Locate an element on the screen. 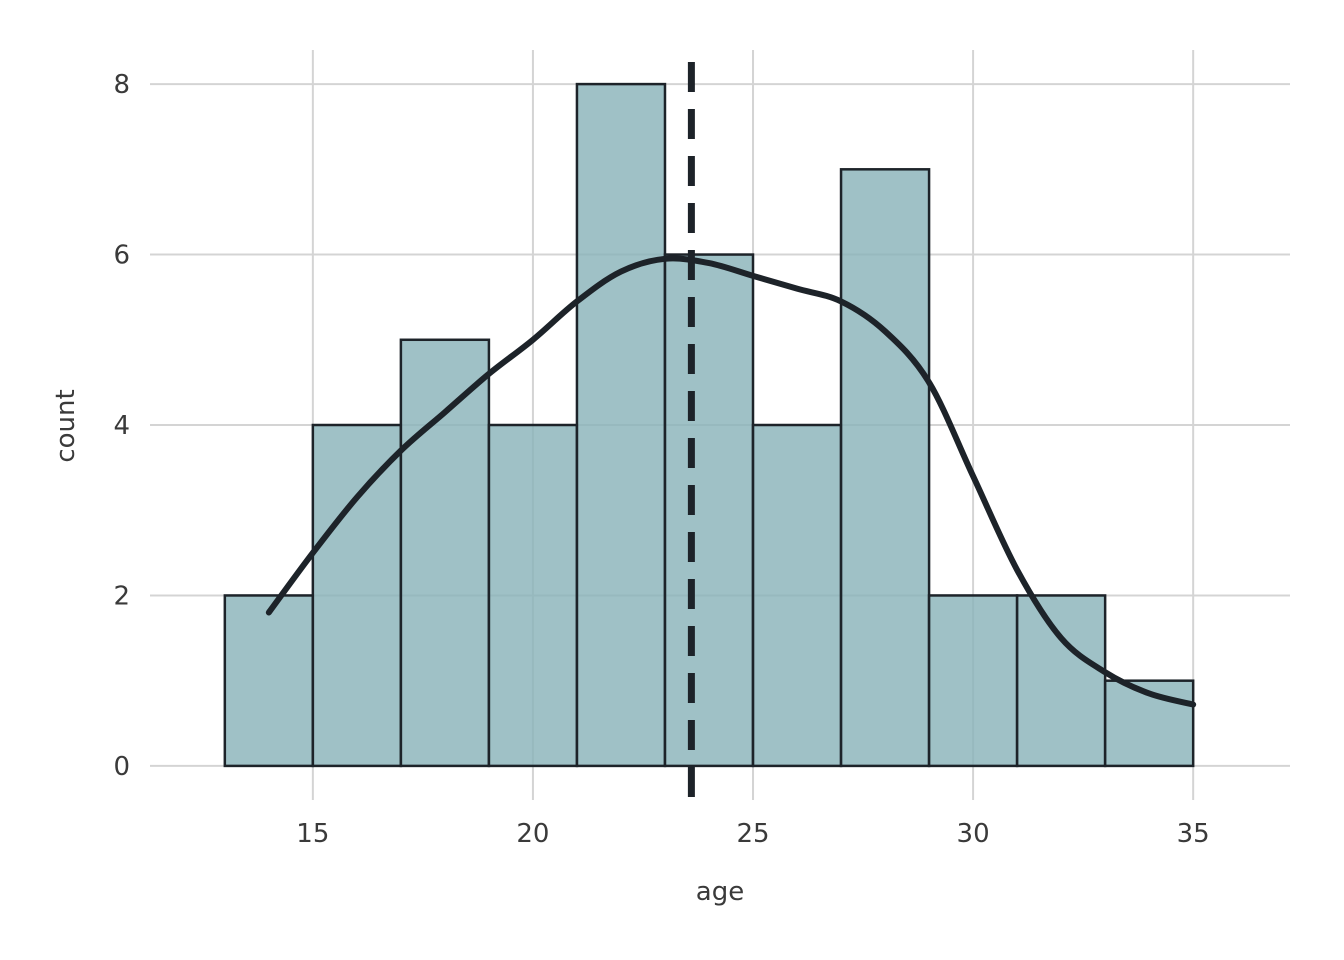 This screenshot has width=1344, height=960. x-tick-label: 35 is located at coordinates (1193, 834).